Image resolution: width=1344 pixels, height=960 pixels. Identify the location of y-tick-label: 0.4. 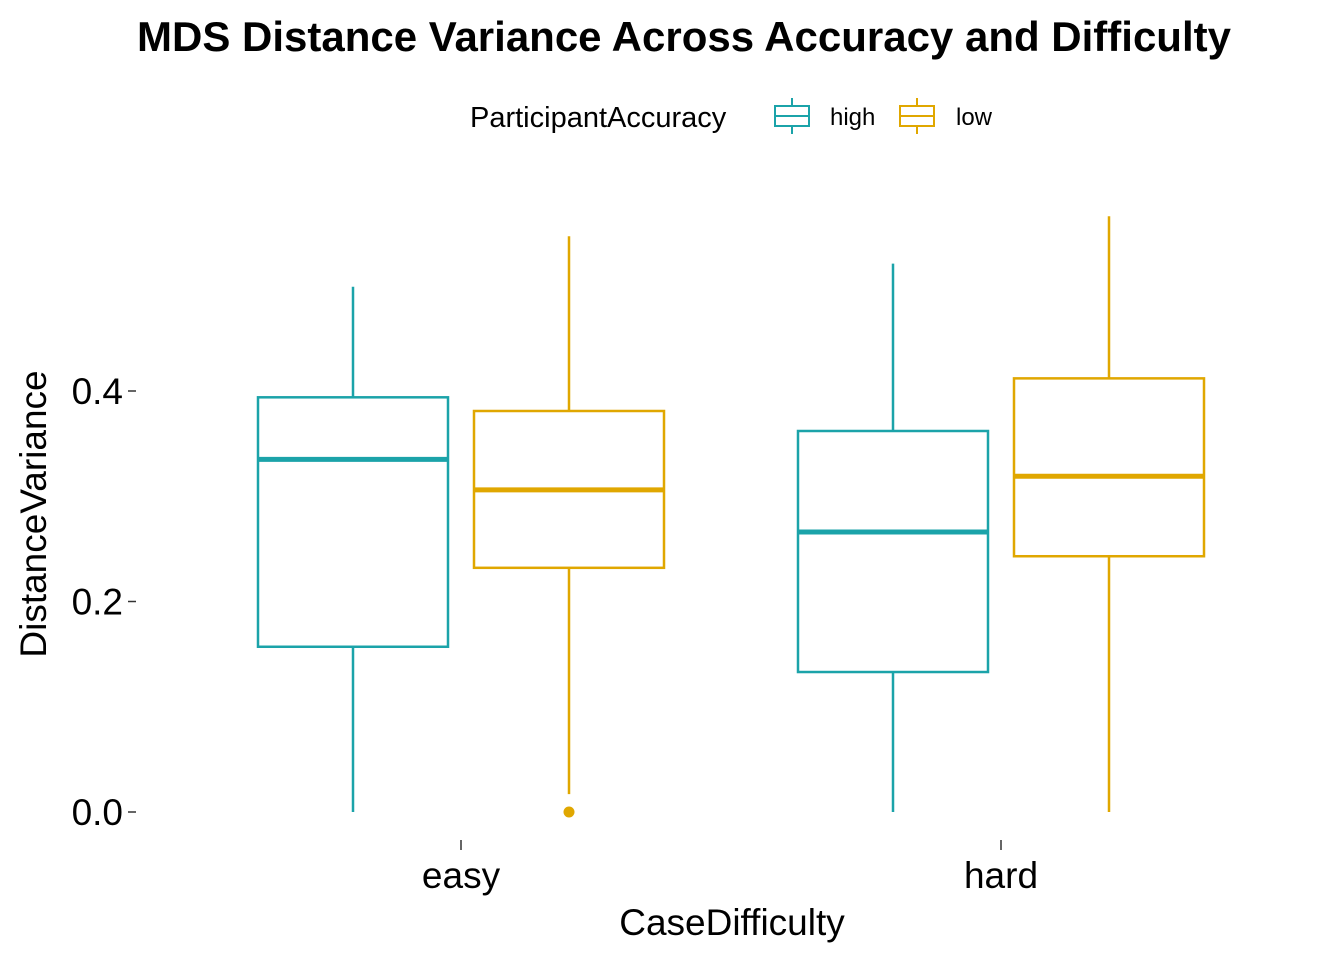
(97, 391).